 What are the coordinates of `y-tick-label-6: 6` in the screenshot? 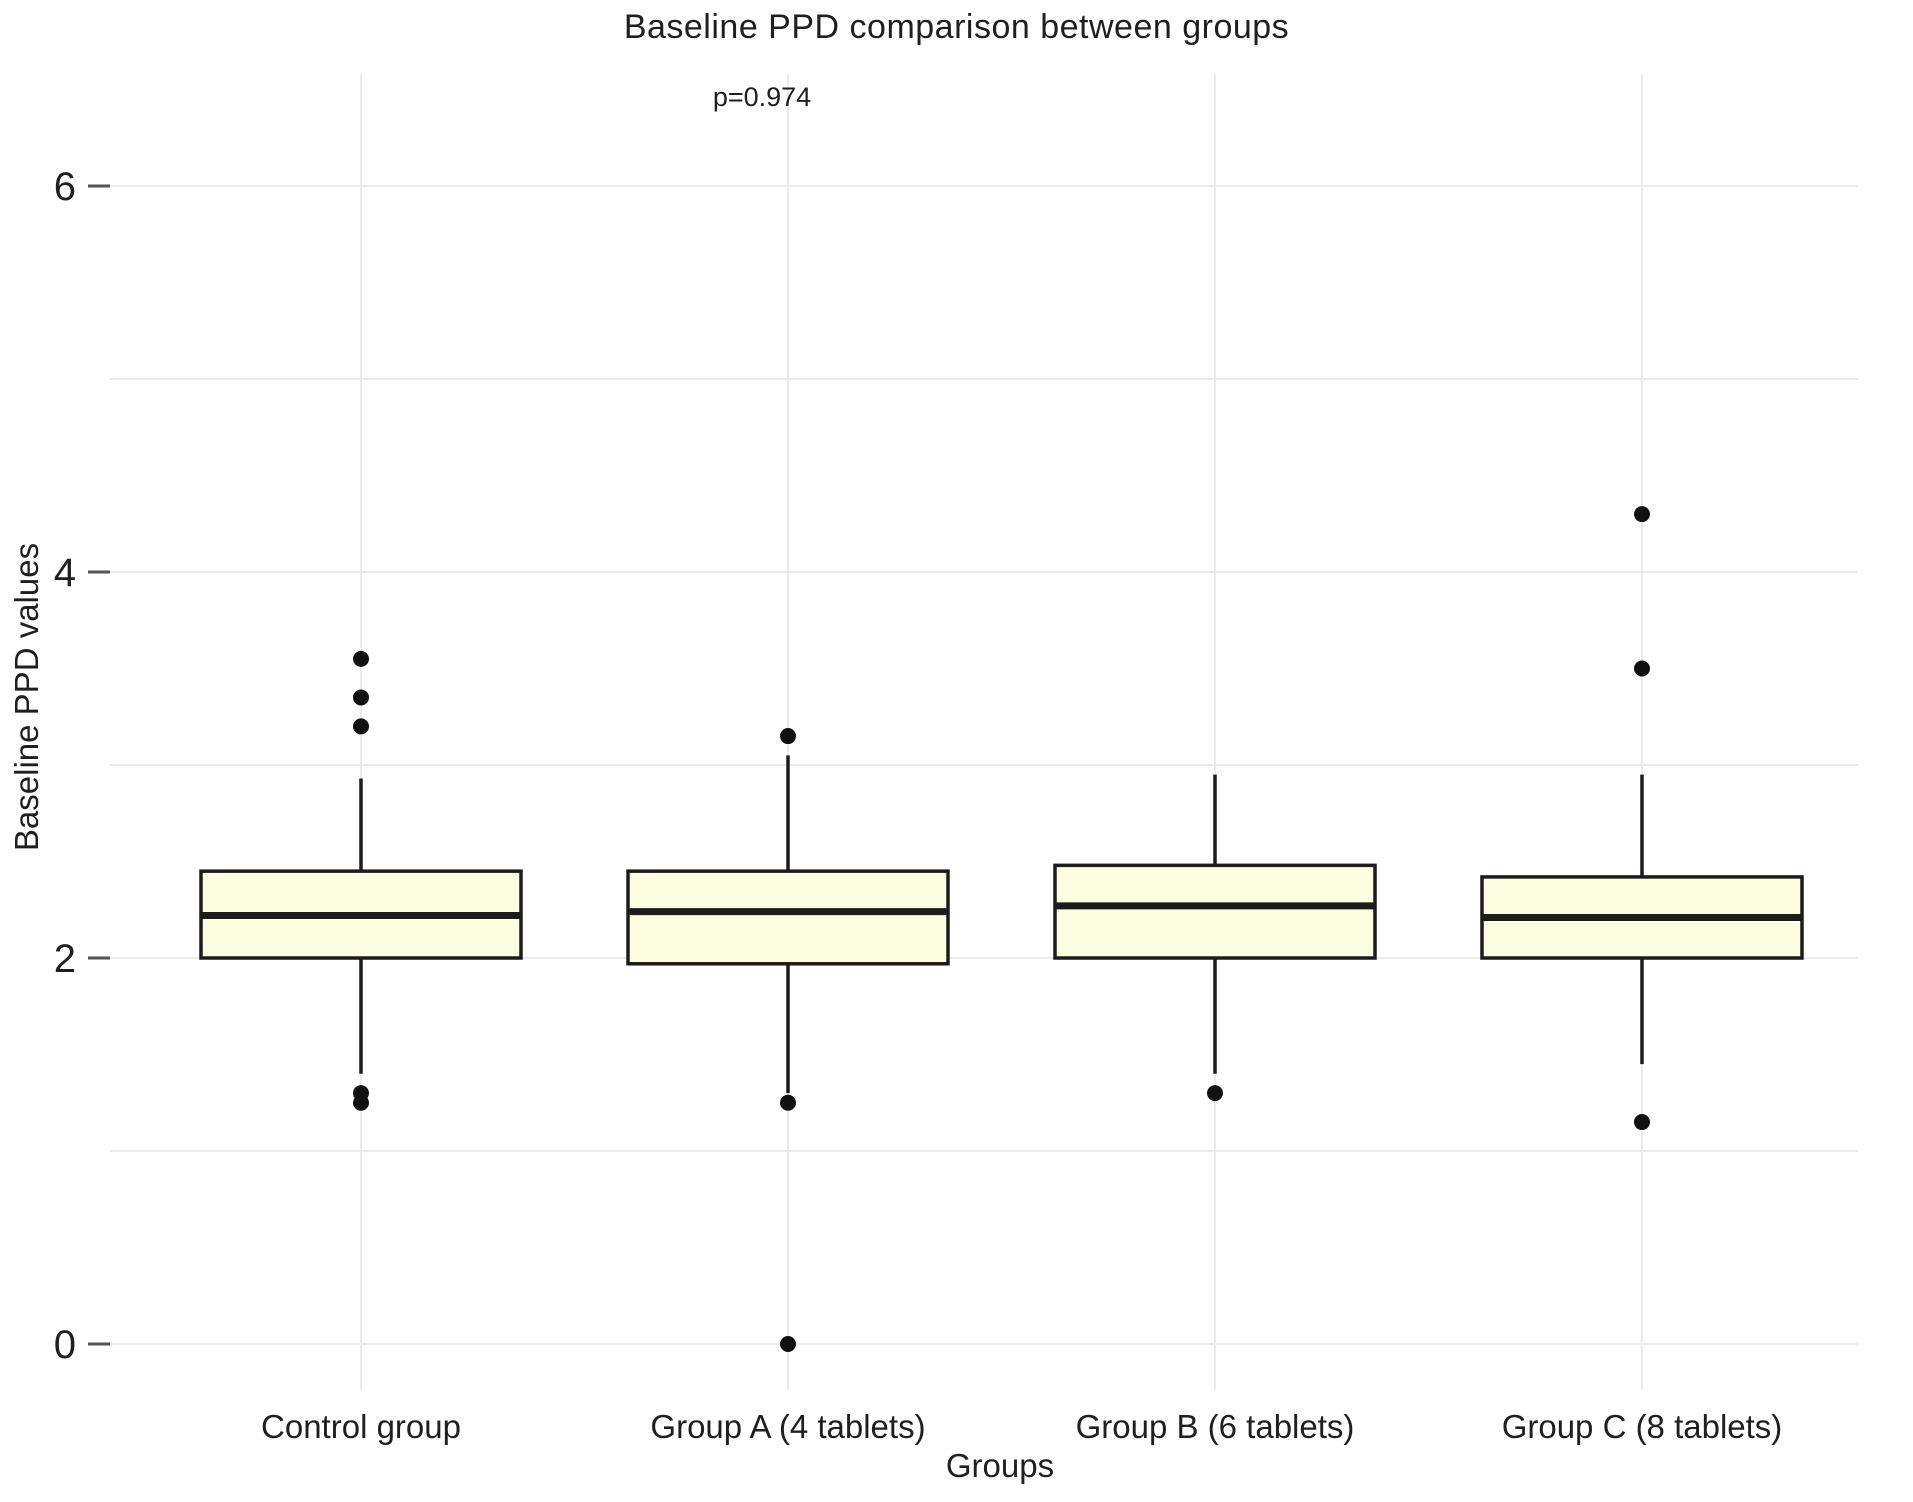 It's located at (65, 187).